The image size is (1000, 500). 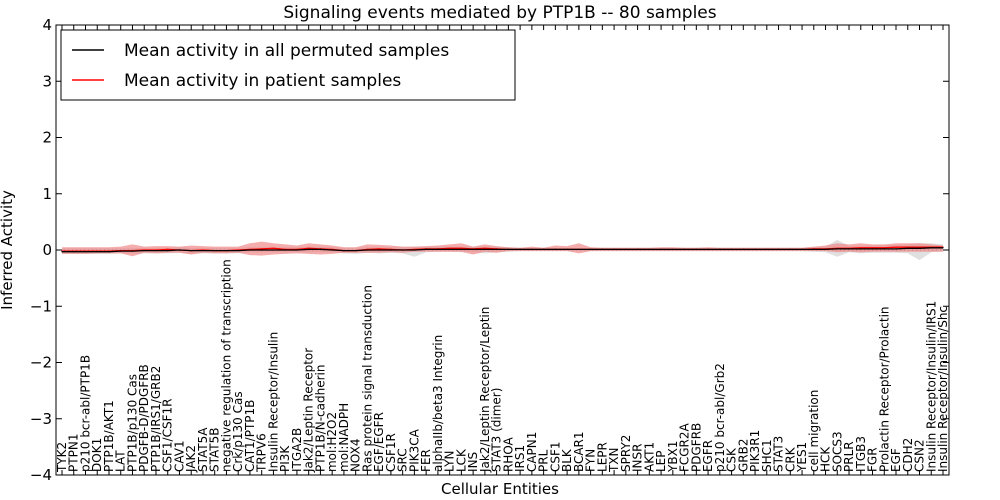 I want to click on permuted-mean-line, so click(x=502, y=250).